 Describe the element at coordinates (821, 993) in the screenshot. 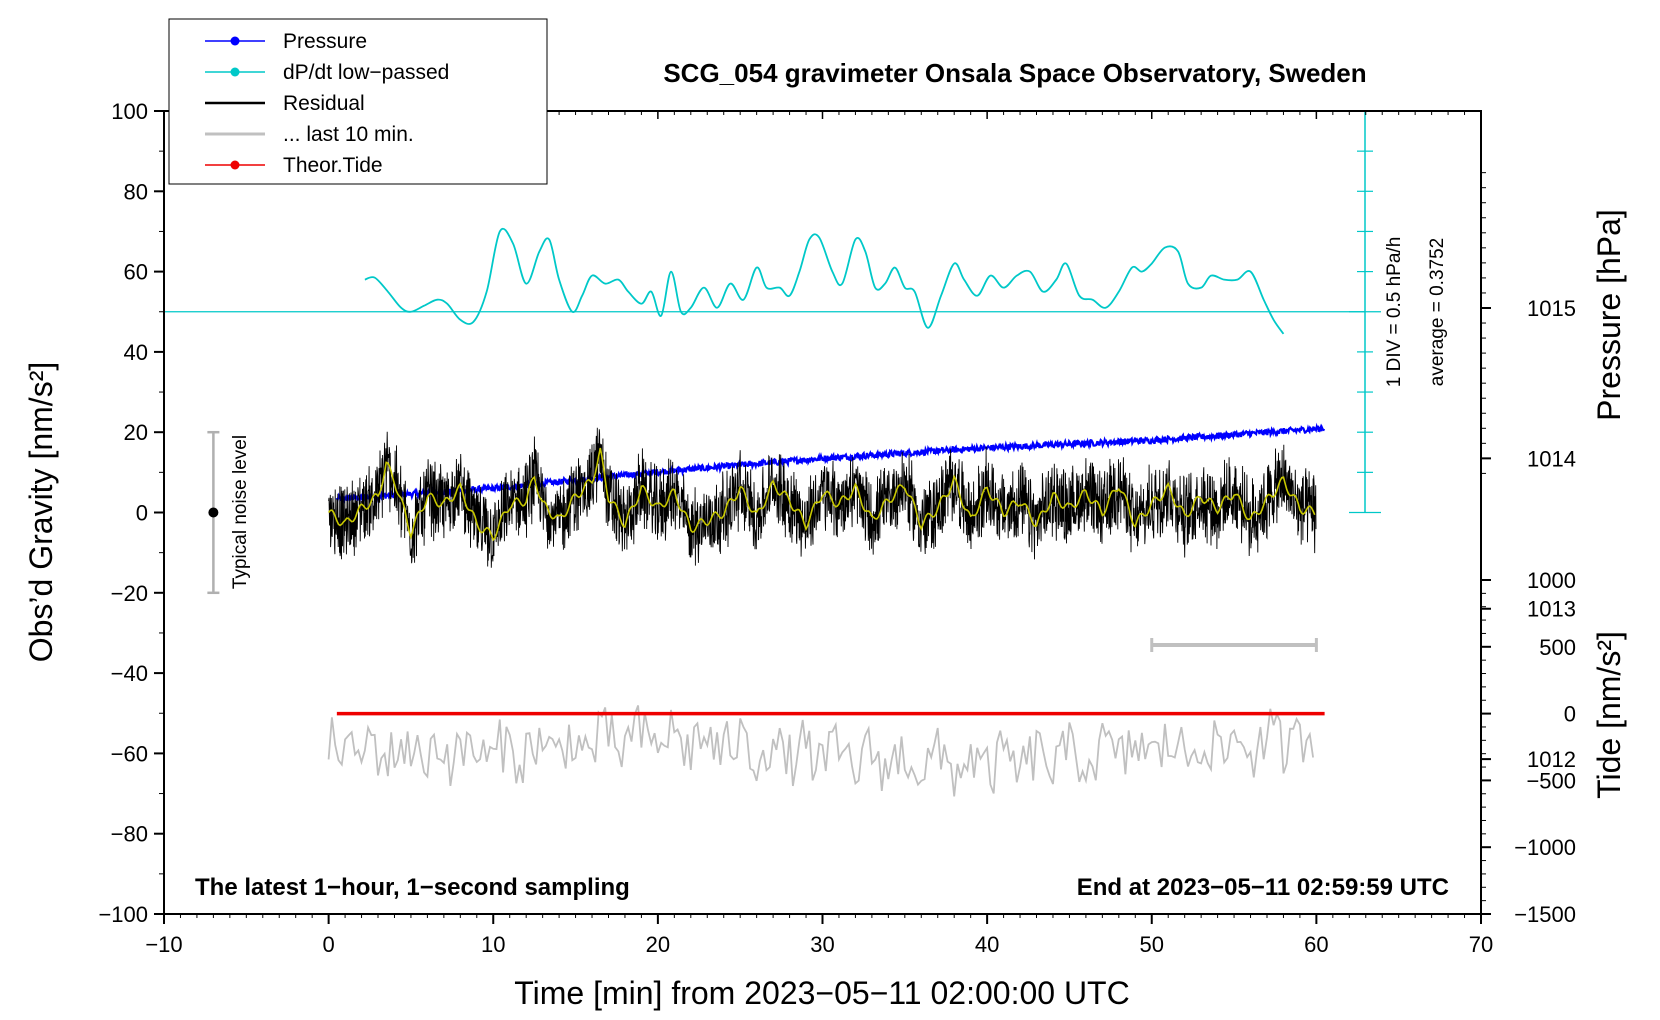

I see `x-axis-title: Time [min] from 2023−05−11 02:00:00 UTC` at that location.